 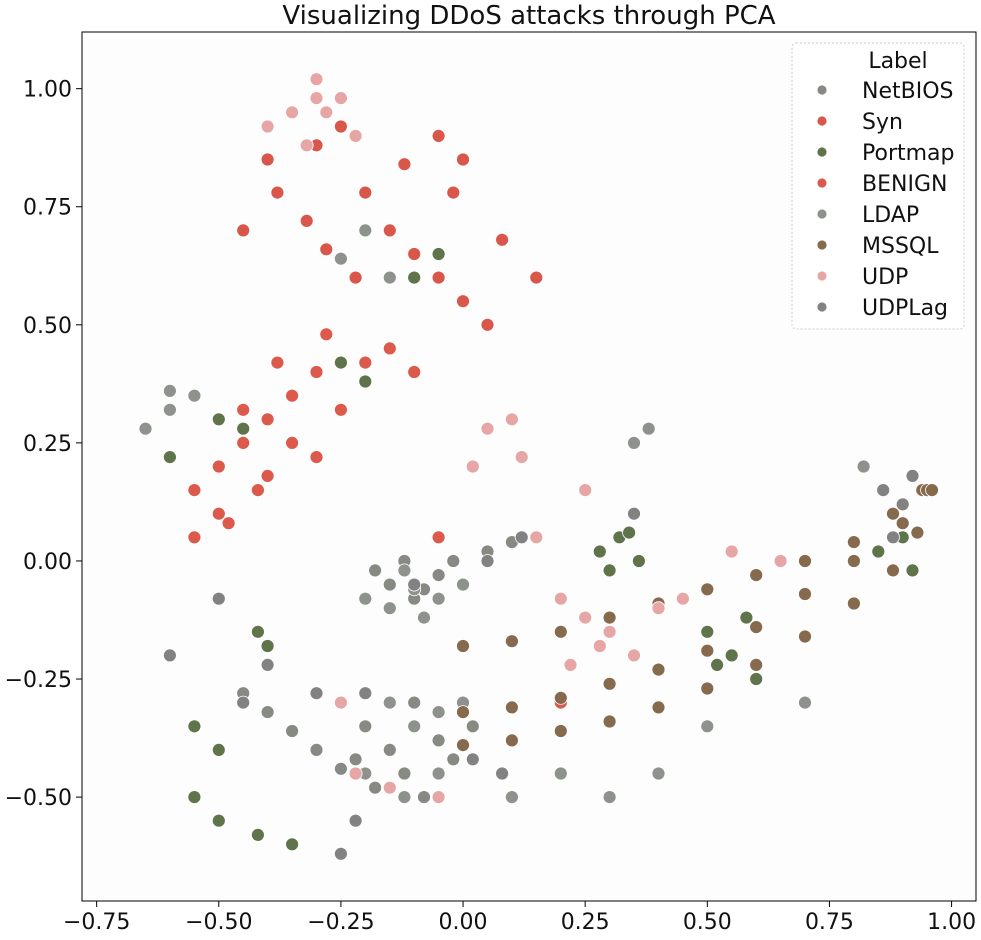 I want to click on legend-label-ldap: LDAP, so click(x=890, y=215).